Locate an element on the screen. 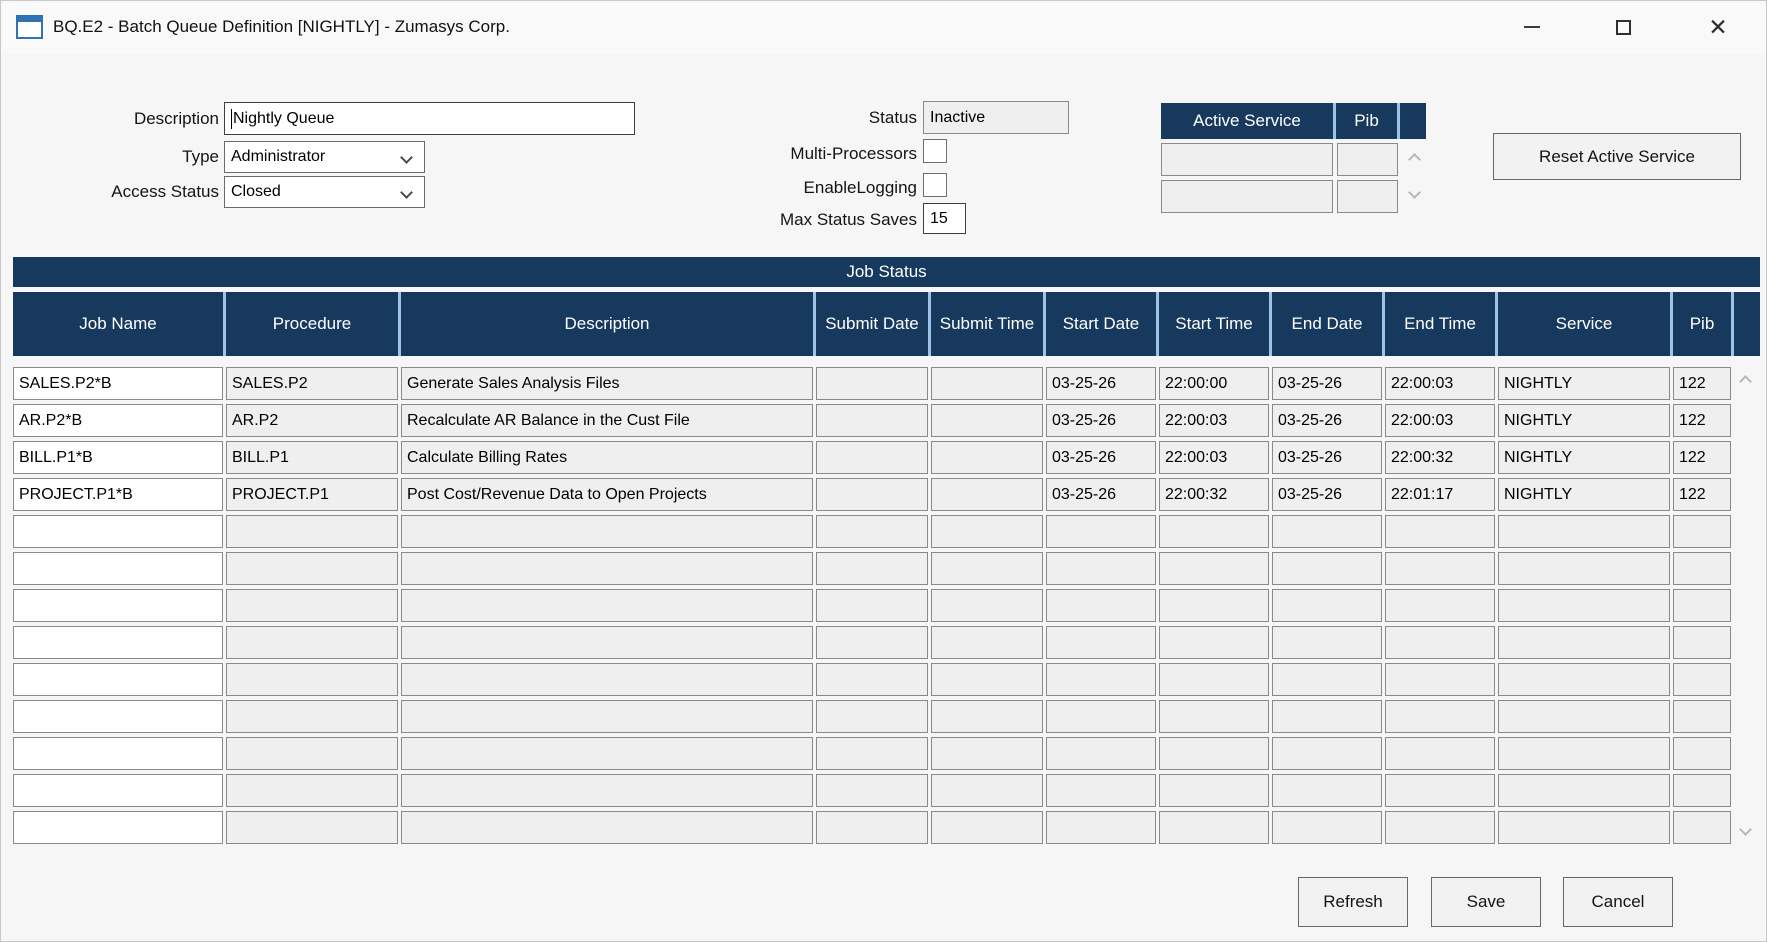  job-name-cell: BILL.P1*B is located at coordinates (118, 457).